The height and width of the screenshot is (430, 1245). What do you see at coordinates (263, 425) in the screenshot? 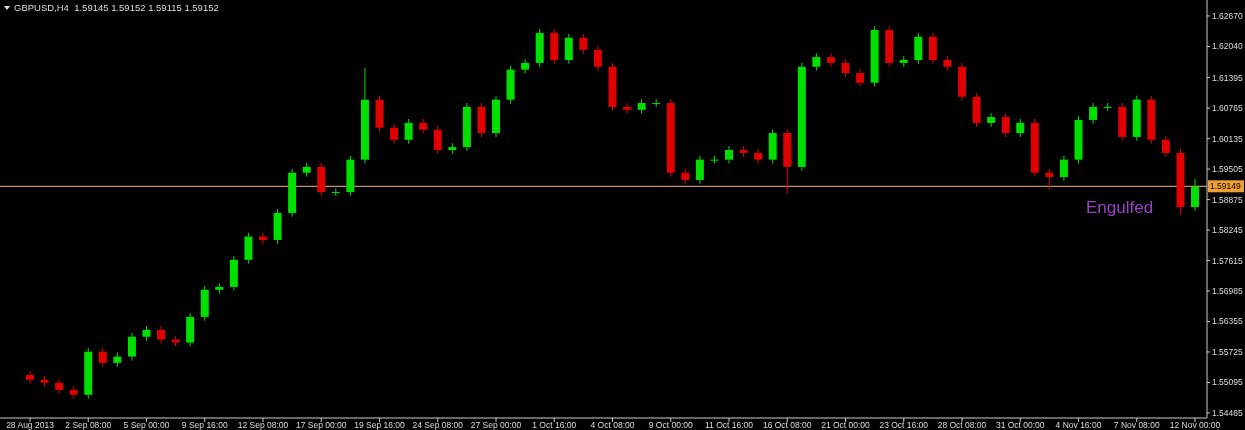
I see `x-tick-label: 12 Sep 08:00` at bounding box center [263, 425].